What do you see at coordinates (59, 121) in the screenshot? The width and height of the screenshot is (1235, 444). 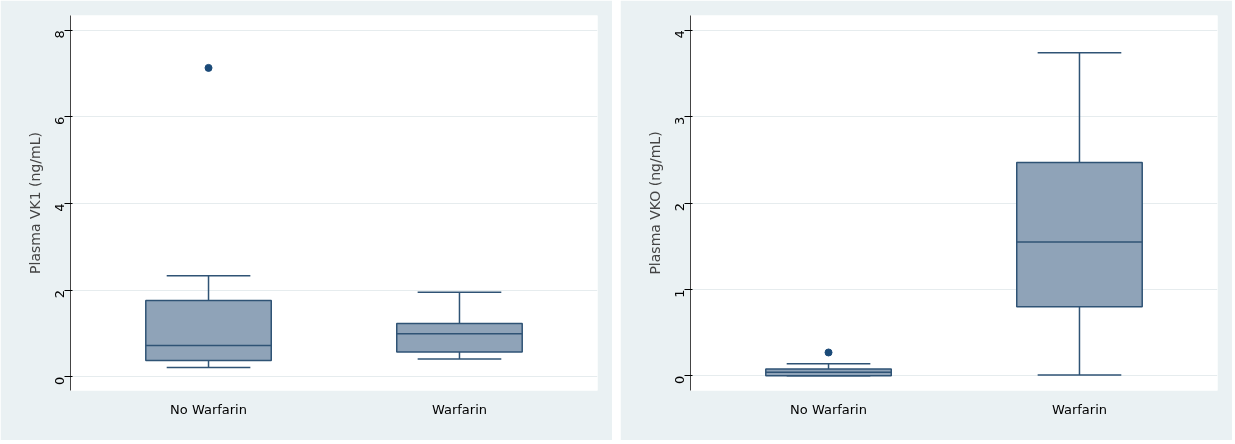 I see `y-tick-label: 6` at bounding box center [59, 121].